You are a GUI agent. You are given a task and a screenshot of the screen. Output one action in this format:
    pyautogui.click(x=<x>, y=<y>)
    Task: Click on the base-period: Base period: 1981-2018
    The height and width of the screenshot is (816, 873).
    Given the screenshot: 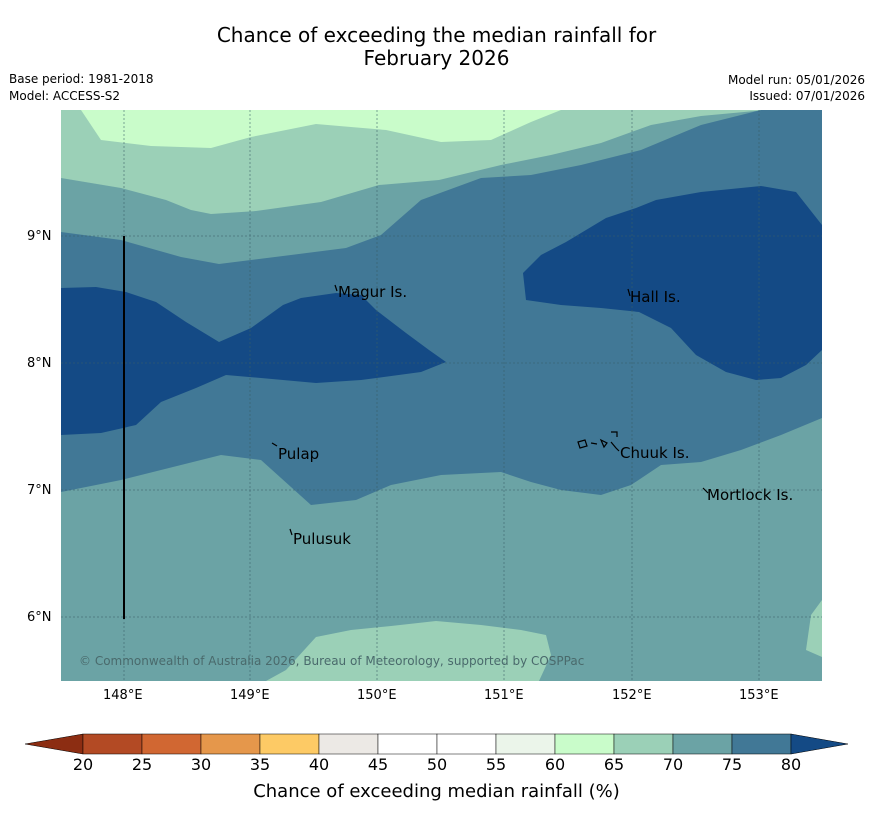 What is the action you would take?
    pyautogui.click(x=81, y=79)
    